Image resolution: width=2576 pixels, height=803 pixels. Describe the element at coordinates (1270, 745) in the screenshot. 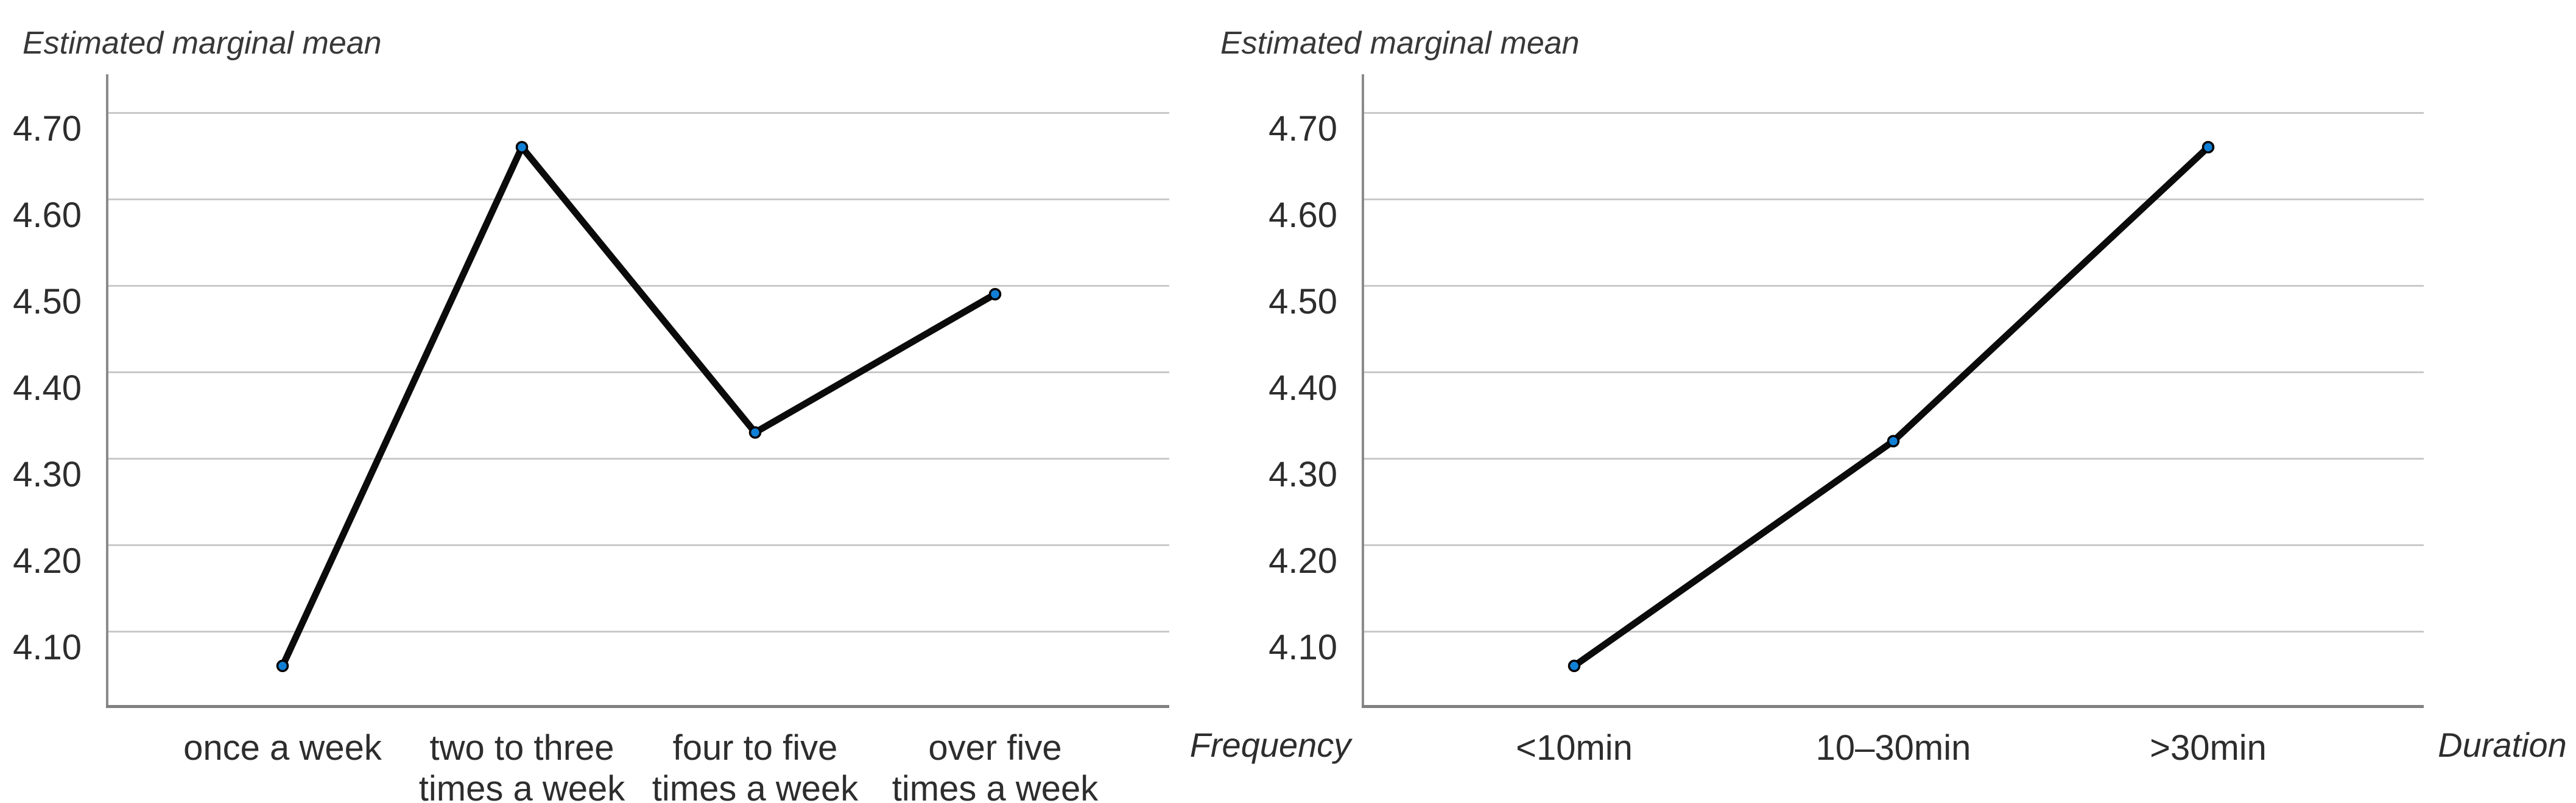

I see `x-axis-title-frequency: Frequency` at that location.